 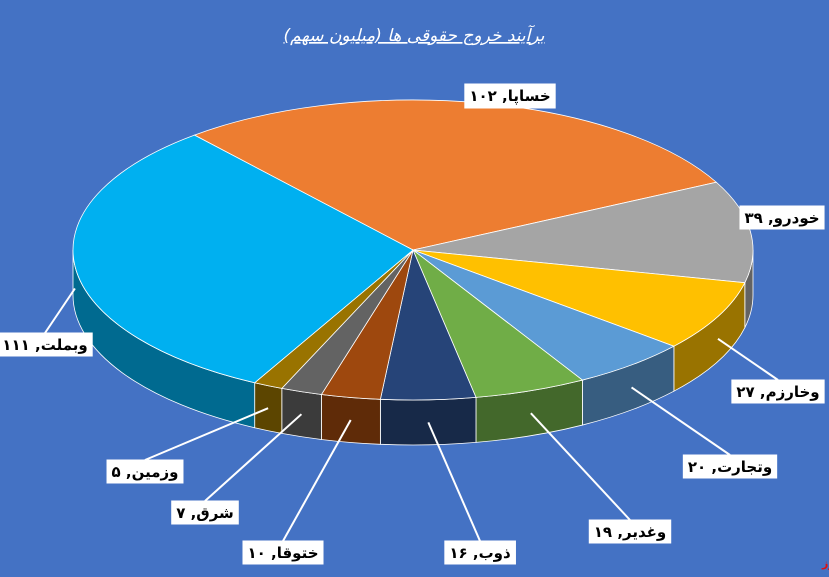 I want to click on data-label-text: ختوقا, ۱۰, so click(x=282, y=553).